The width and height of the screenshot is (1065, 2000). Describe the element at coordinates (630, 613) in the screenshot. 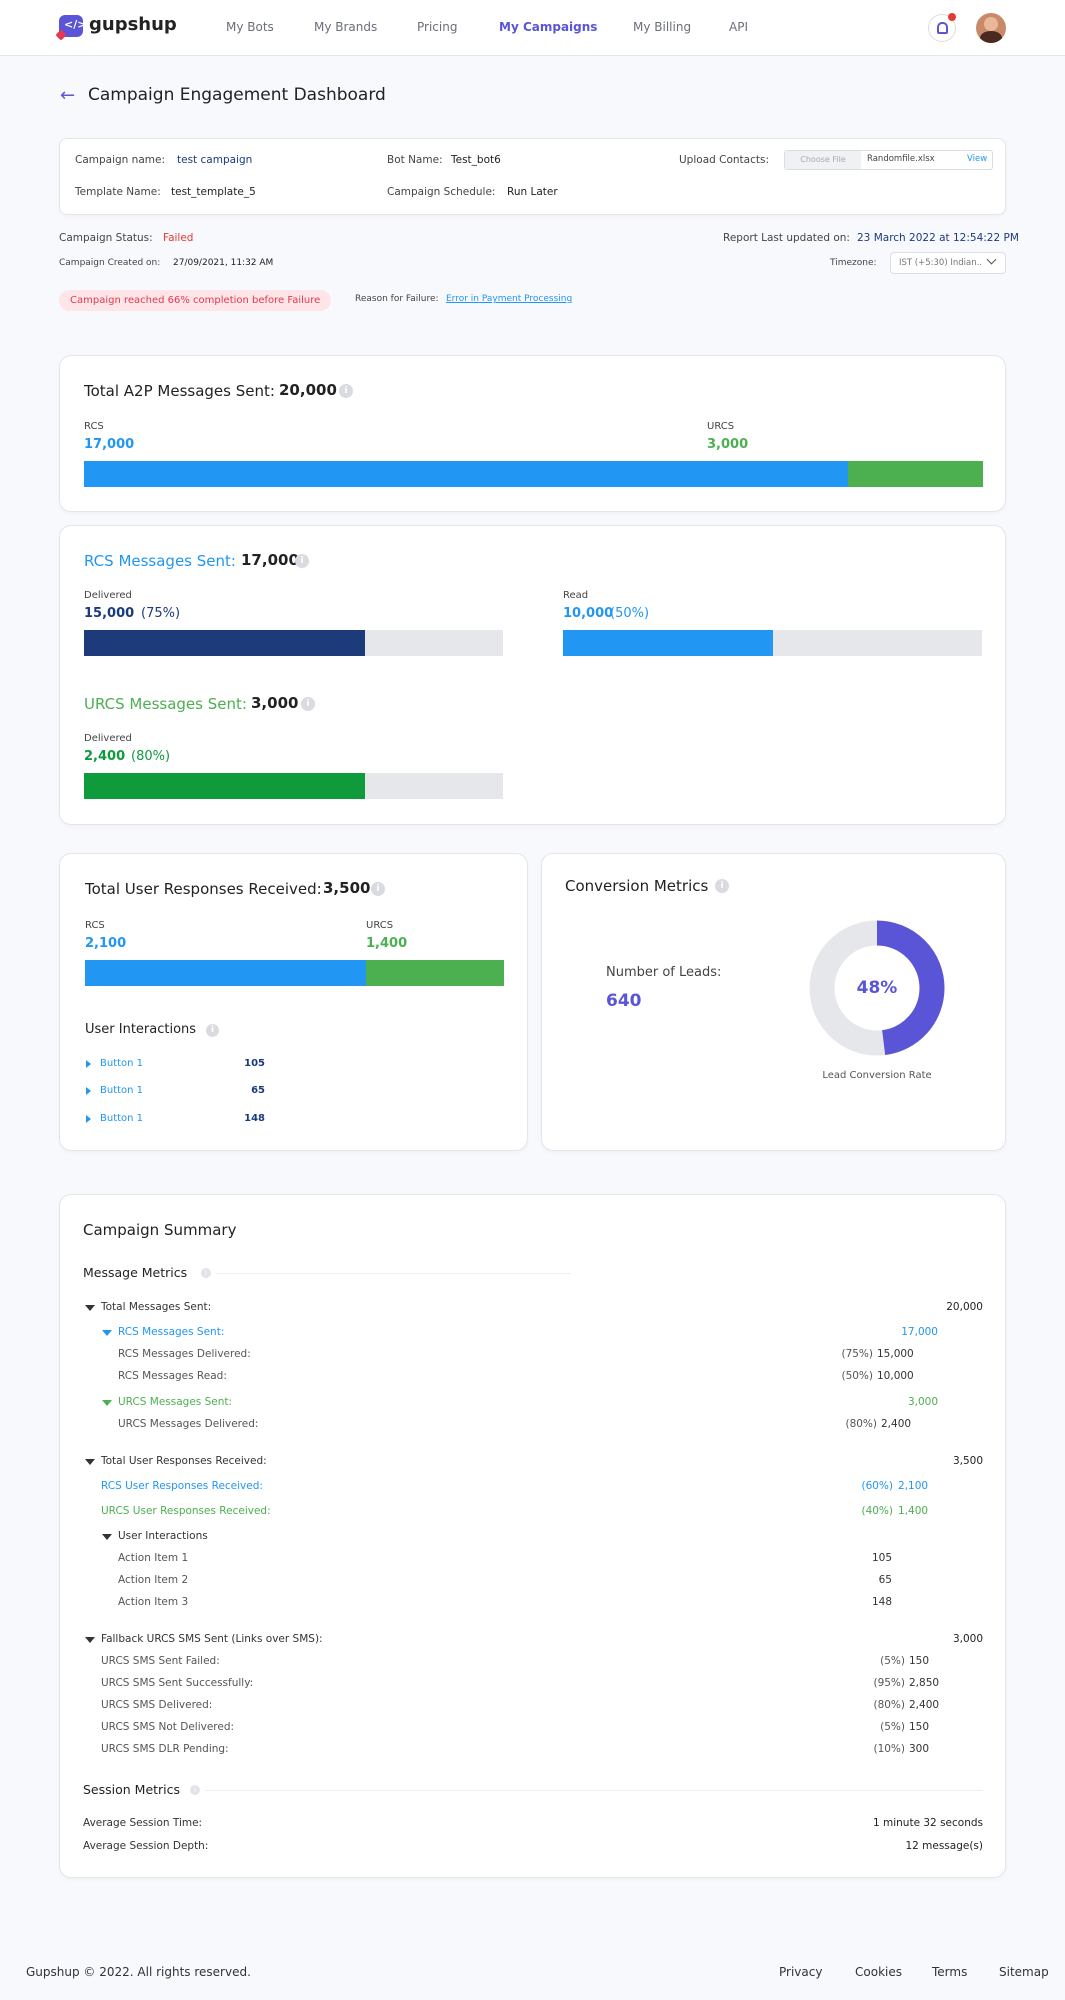

I see `rcs-read-pct: (50%)` at that location.